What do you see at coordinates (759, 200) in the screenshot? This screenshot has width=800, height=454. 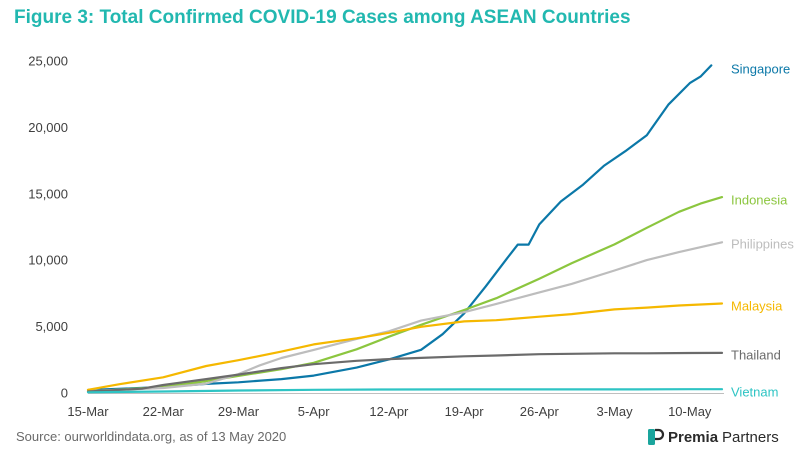 I see `series-label-indonesia: Indonesia` at bounding box center [759, 200].